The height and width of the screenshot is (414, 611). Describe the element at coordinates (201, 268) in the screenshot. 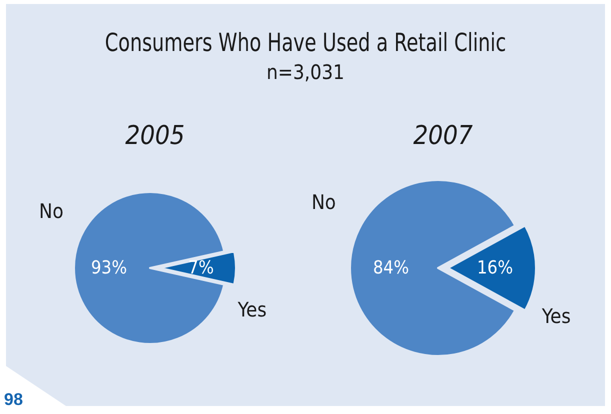

I see `data-label: 7%` at that location.